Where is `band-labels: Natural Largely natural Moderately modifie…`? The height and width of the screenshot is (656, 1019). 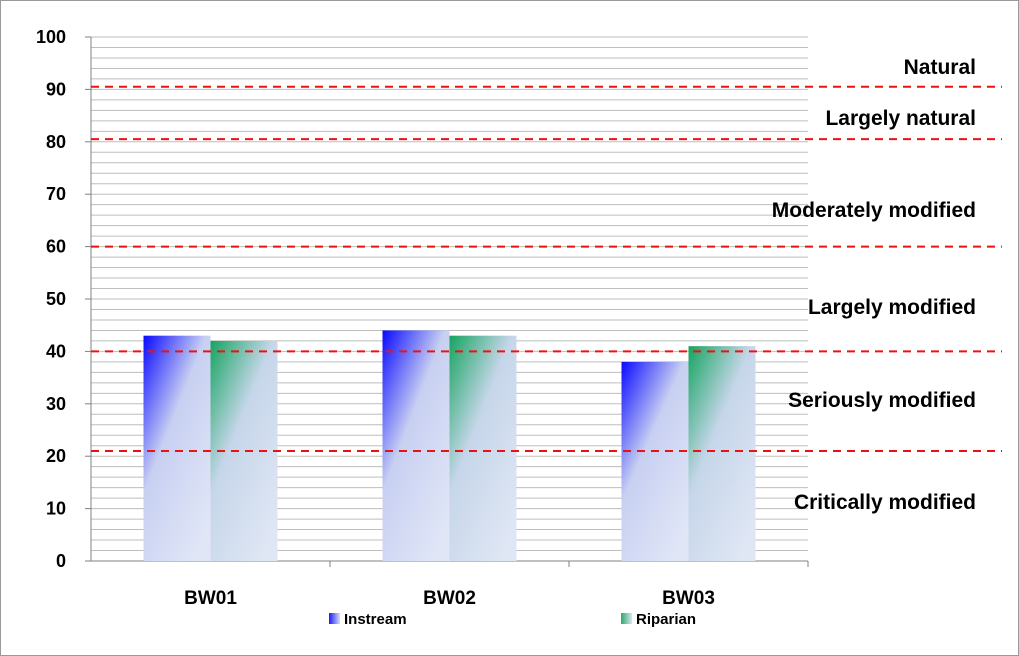 band-labels: Natural Largely natural Moderately modifie… is located at coordinates (874, 285).